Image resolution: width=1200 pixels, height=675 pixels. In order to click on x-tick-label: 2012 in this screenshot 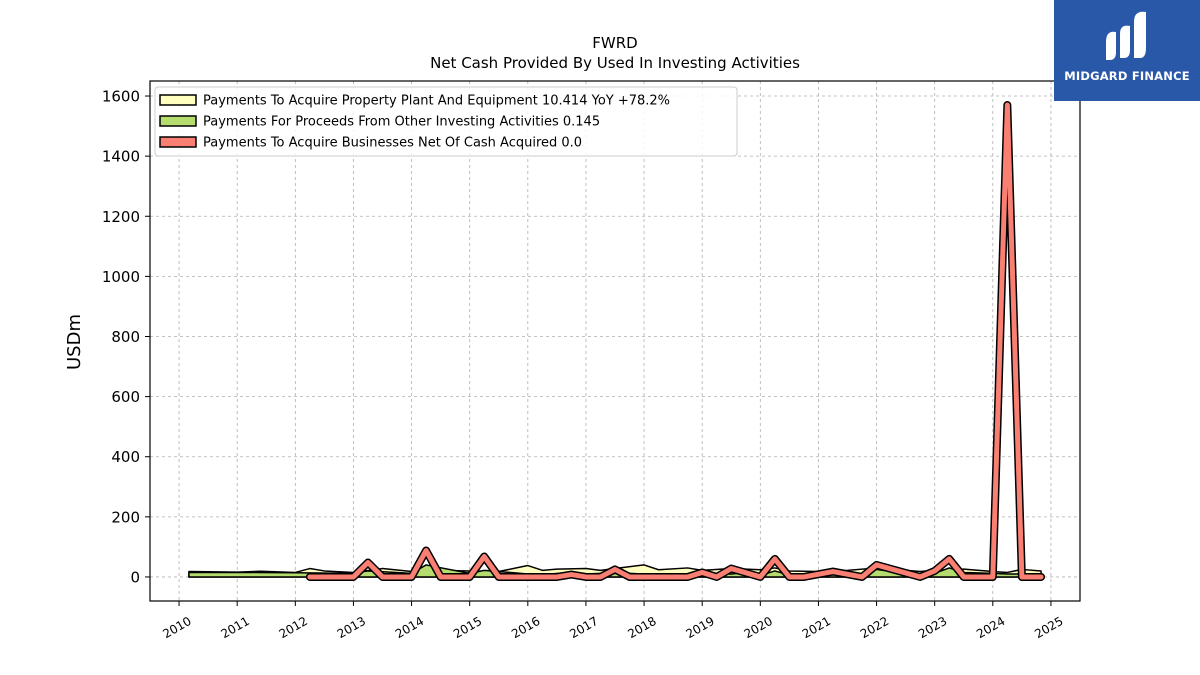, I will do `click(293, 627)`.